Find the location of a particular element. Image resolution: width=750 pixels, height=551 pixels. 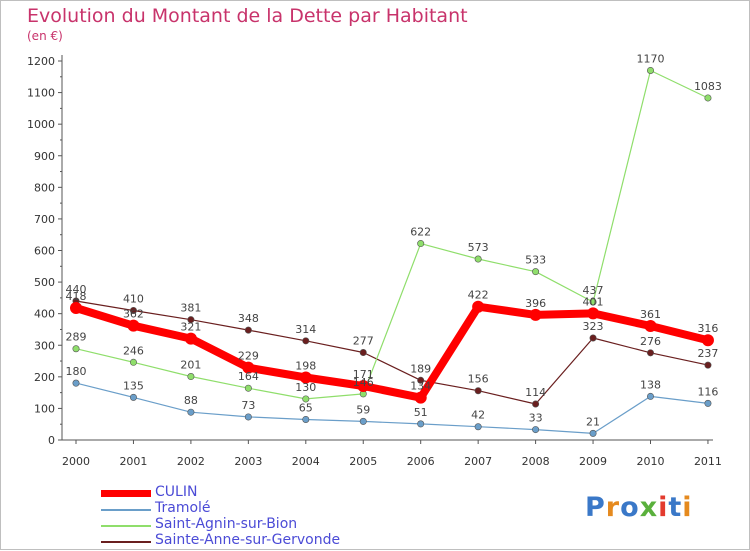

series-line is located at coordinates (392, 408).